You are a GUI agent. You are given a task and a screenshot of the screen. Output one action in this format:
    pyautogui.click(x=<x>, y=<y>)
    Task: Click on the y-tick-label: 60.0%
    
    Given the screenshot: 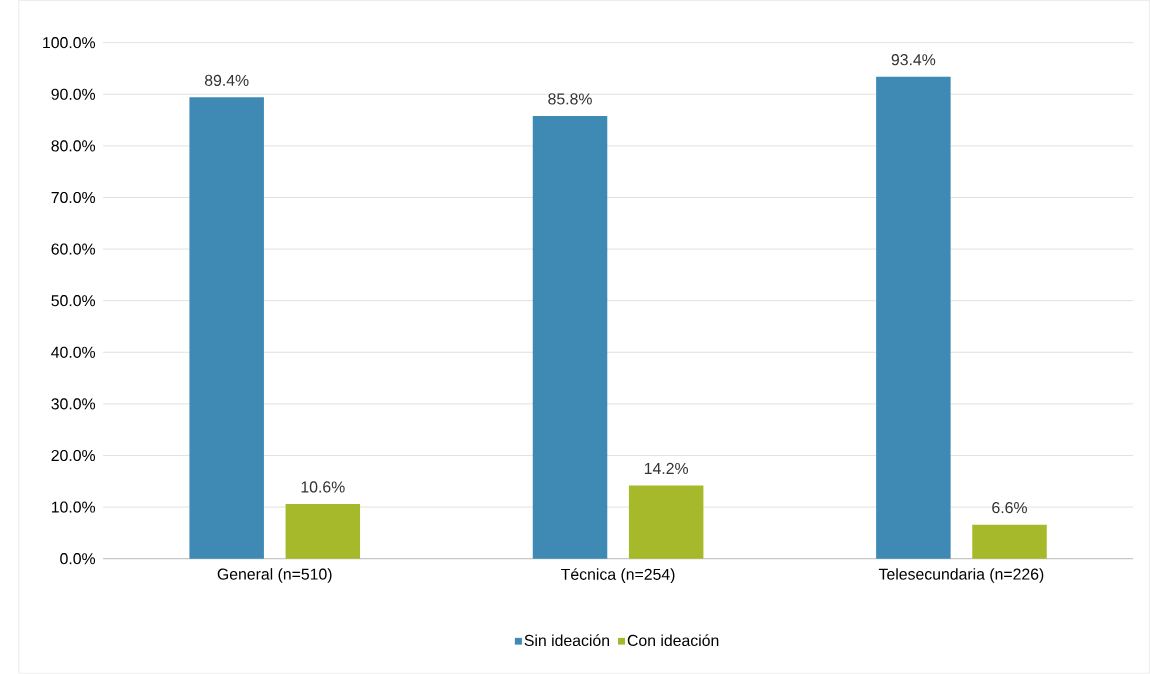 What is the action you would take?
    pyautogui.click(x=73, y=249)
    